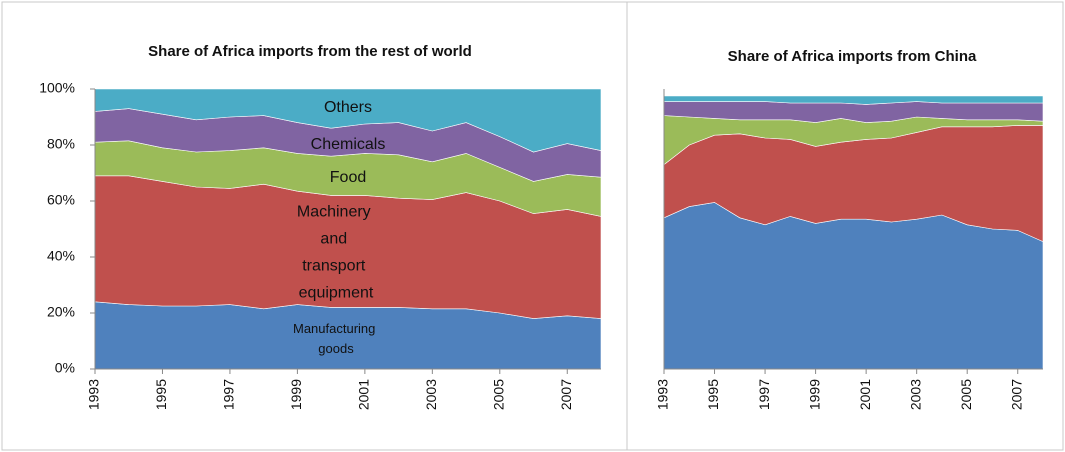  I want to click on chart-title: Share of Africa imports from China, so click(852, 56).